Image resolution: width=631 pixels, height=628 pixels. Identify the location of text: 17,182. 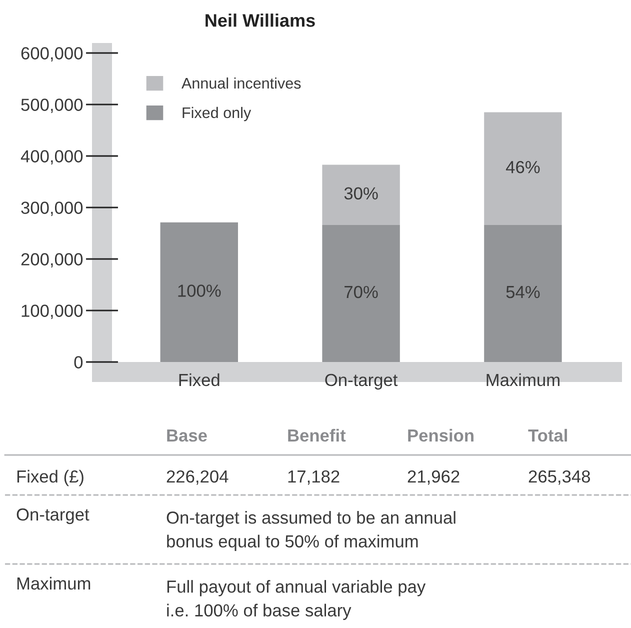
(314, 477).